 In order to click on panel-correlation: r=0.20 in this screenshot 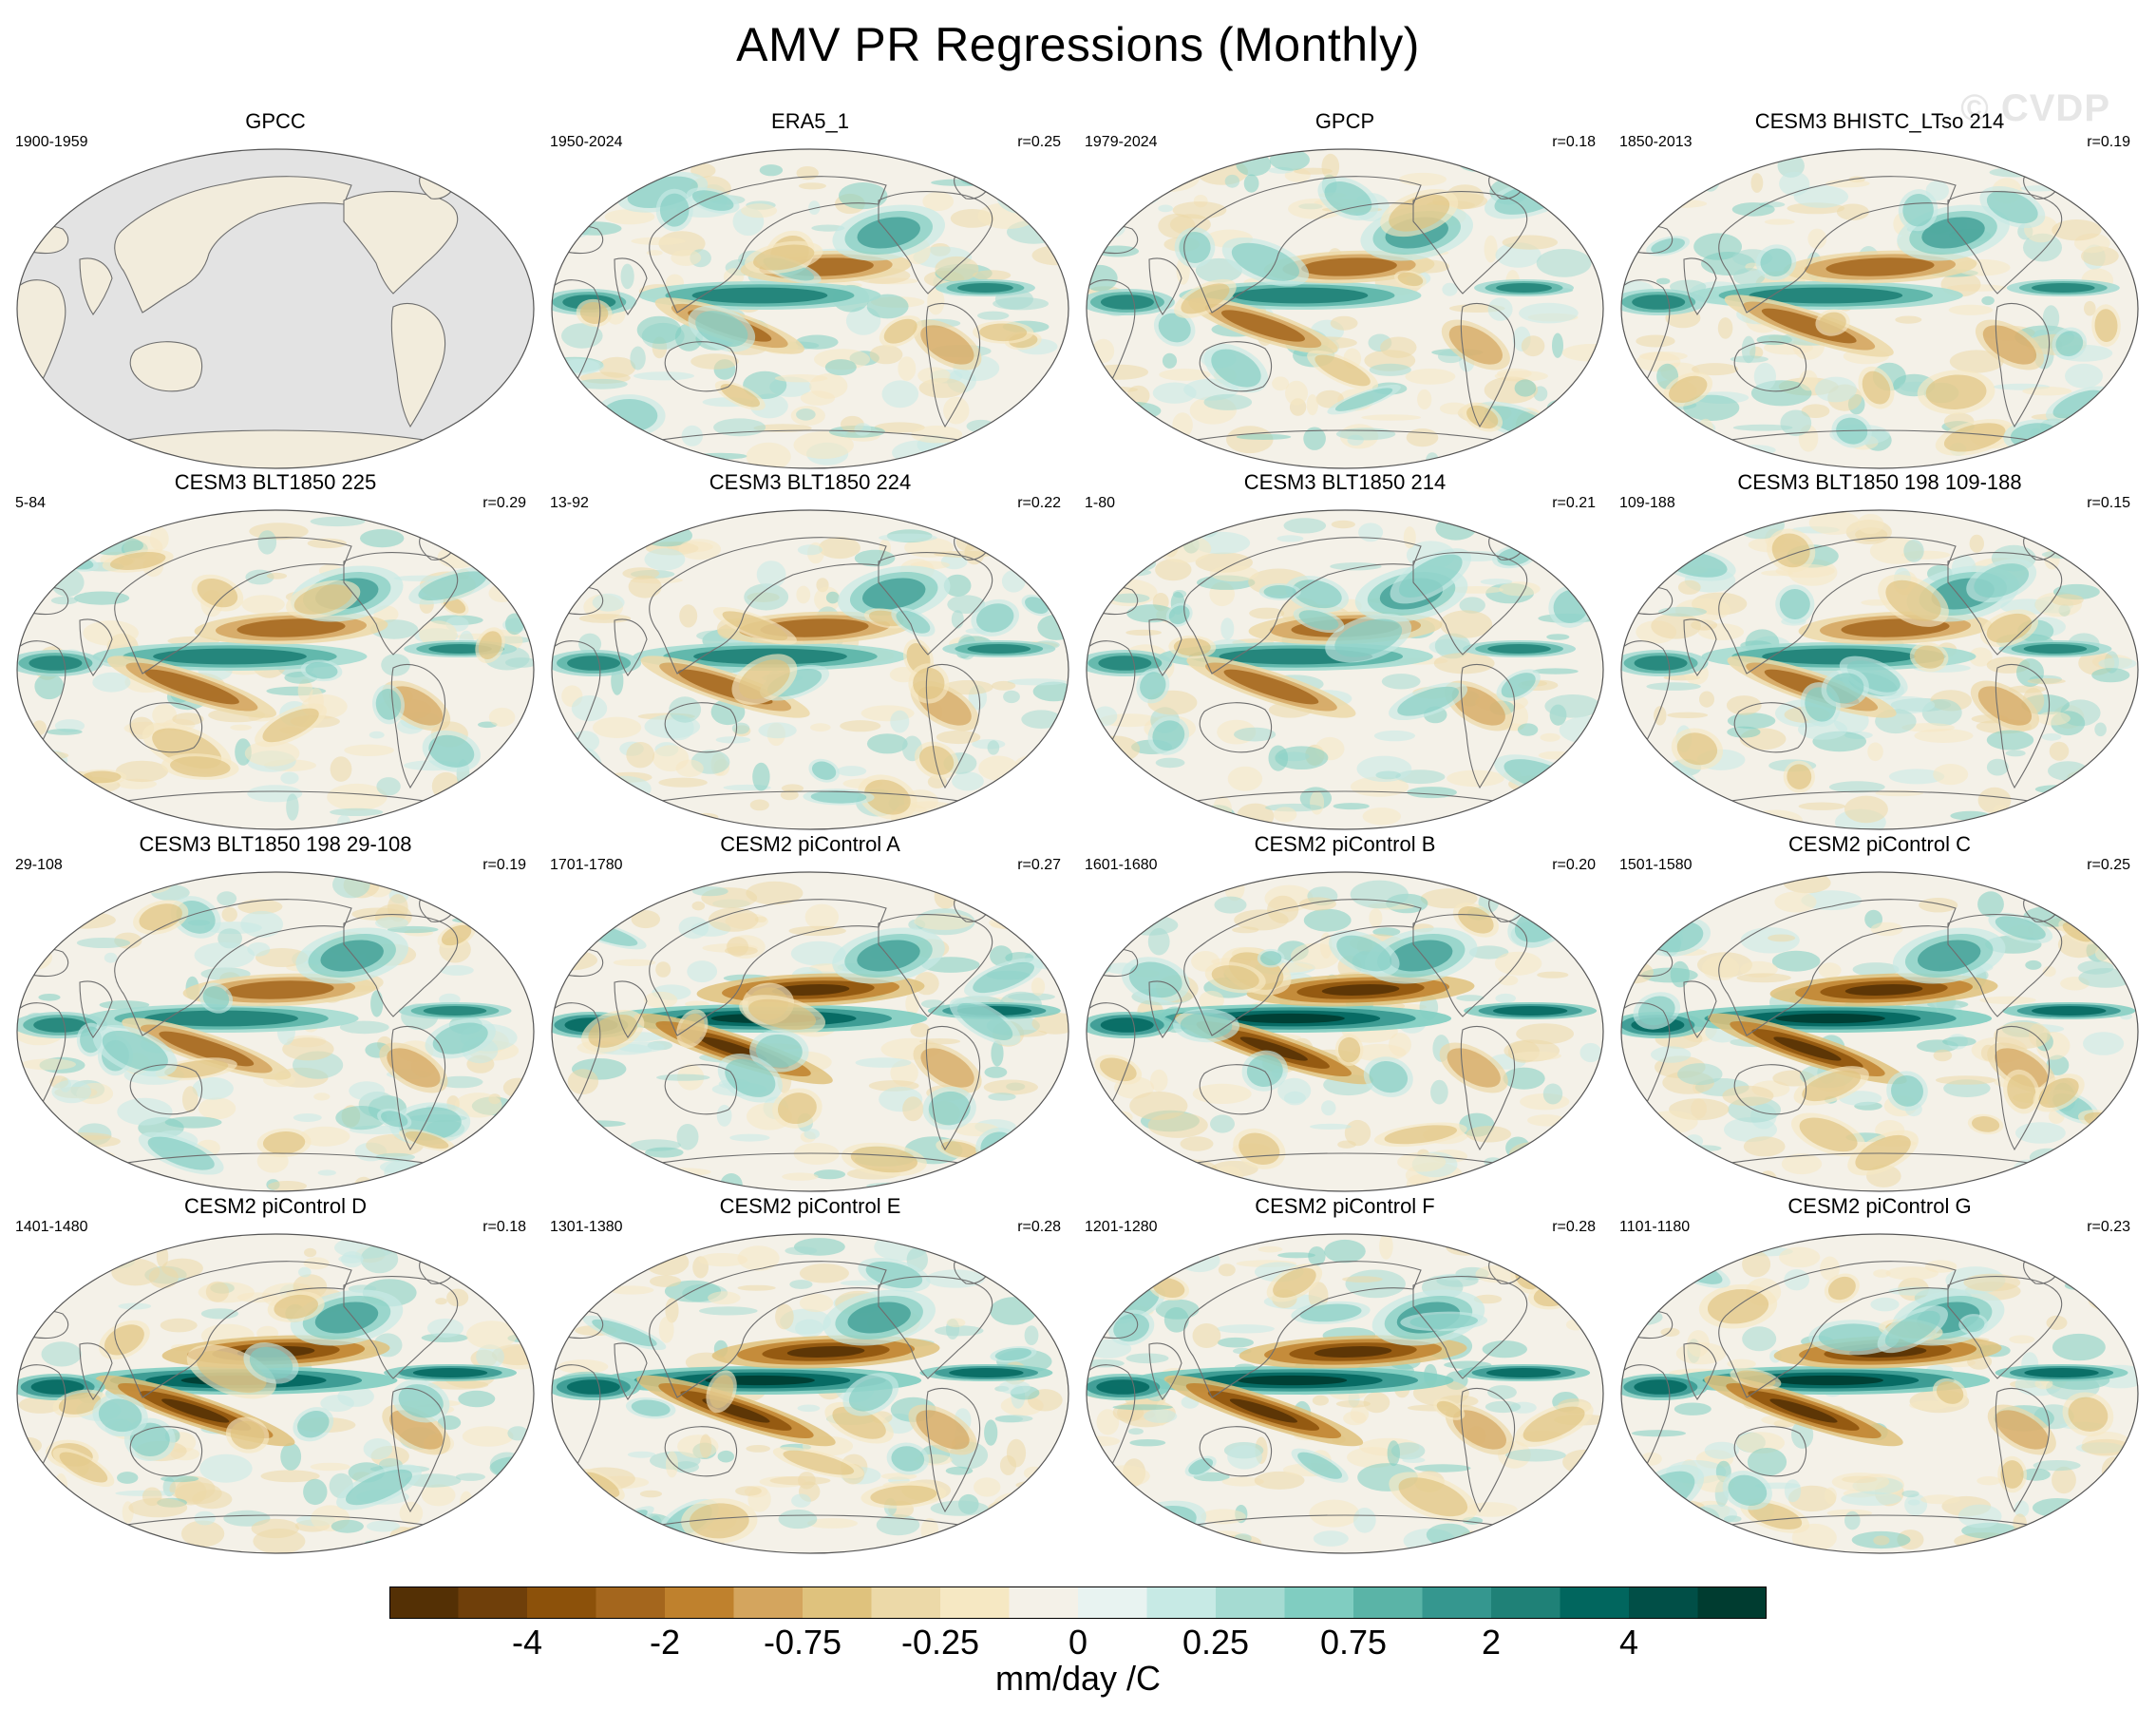, I will do `click(1574, 865)`.